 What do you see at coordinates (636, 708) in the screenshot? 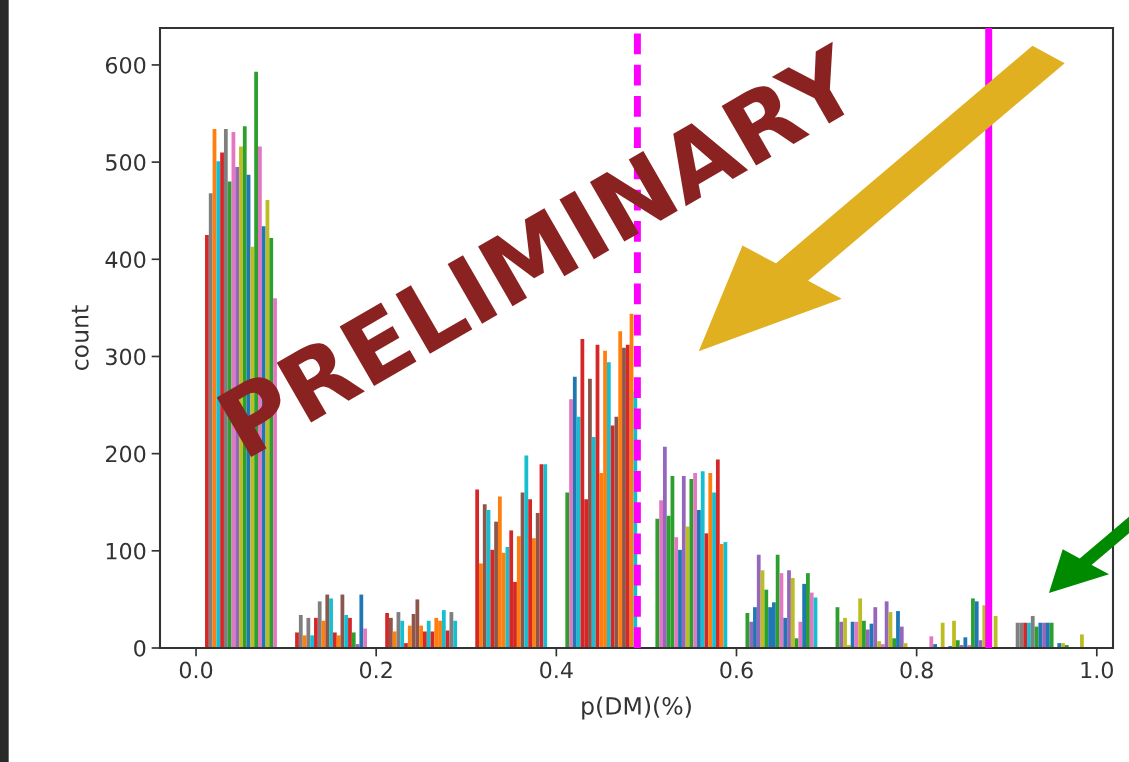
I see `x-axis-title: p(DM)(%)` at bounding box center [636, 708].